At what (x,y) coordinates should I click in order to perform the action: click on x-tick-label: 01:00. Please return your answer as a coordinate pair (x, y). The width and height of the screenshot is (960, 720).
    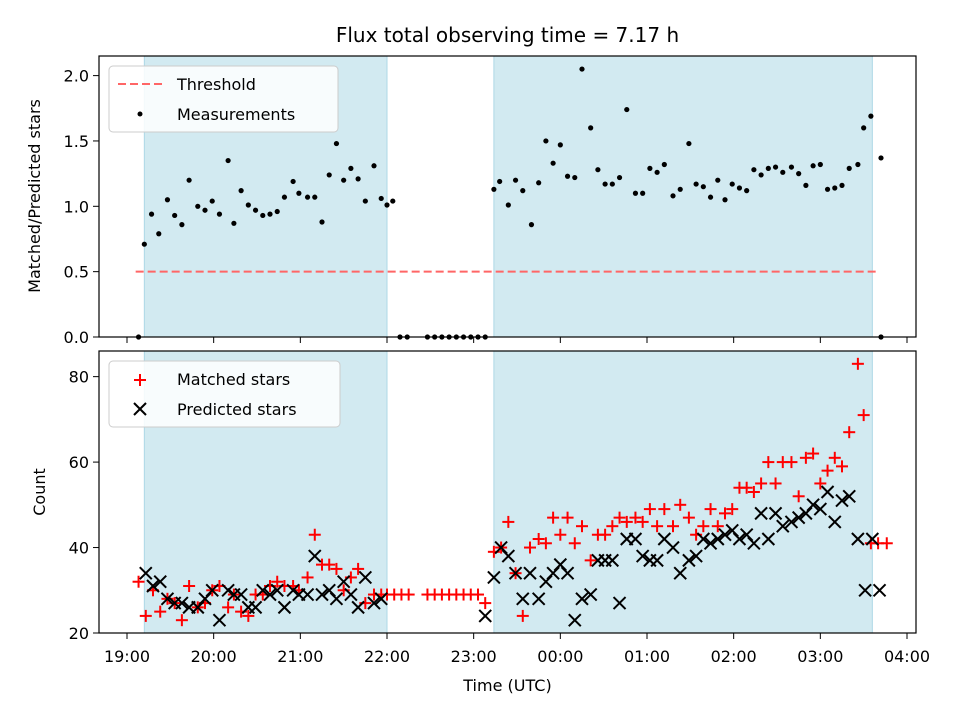
    Looking at the image, I should click on (647, 656).